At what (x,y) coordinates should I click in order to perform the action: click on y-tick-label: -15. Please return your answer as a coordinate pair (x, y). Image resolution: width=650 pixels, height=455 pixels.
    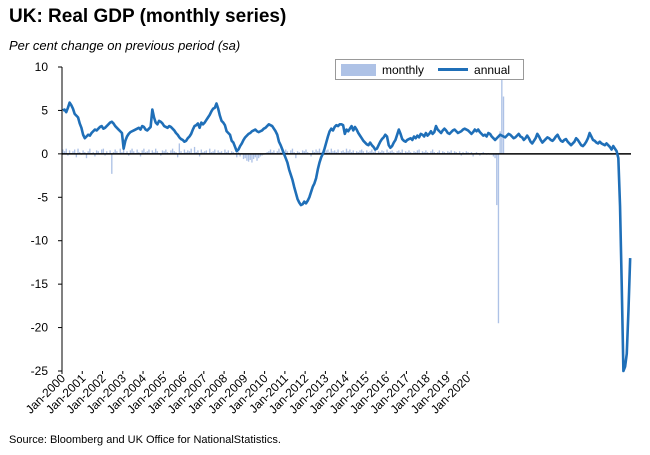
    Looking at the image, I should click on (40, 284).